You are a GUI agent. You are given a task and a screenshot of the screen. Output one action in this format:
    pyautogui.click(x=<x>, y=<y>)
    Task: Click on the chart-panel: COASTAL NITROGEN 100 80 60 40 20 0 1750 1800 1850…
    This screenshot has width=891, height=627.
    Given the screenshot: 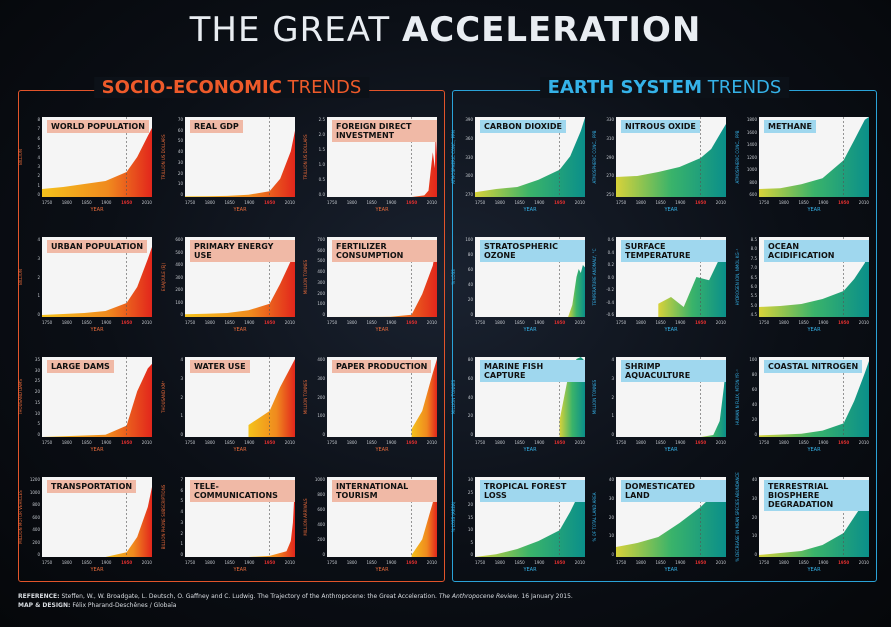 What is the action you would take?
    pyautogui.click(x=802, y=405)
    